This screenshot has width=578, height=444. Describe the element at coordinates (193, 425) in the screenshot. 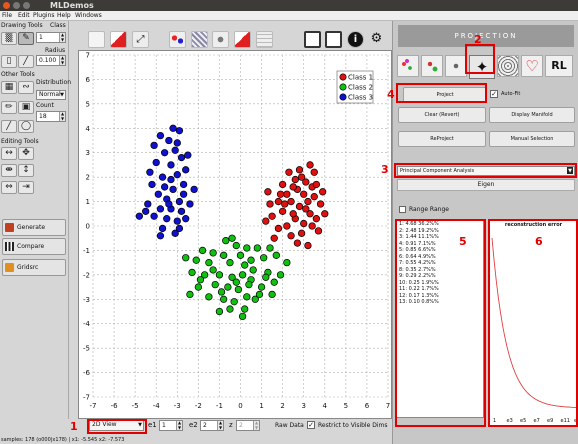

I see `e2-label: e2` at that location.